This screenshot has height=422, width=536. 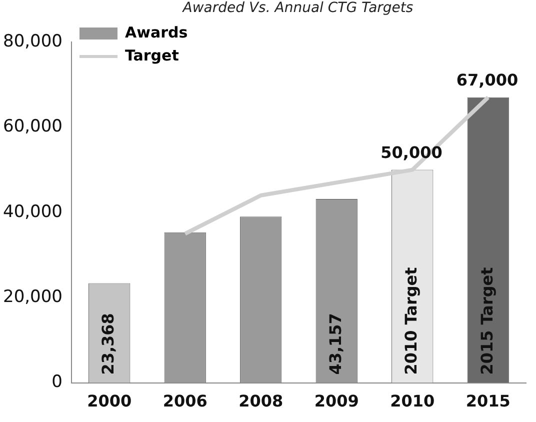 I want to click on legend-label: Target, so click(x=151, y=55).